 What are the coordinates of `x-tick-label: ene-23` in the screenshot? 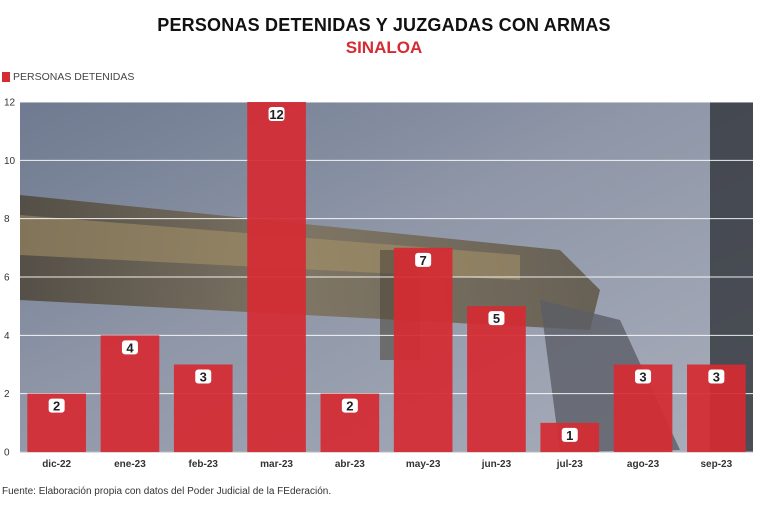 It's located at (130, 464).